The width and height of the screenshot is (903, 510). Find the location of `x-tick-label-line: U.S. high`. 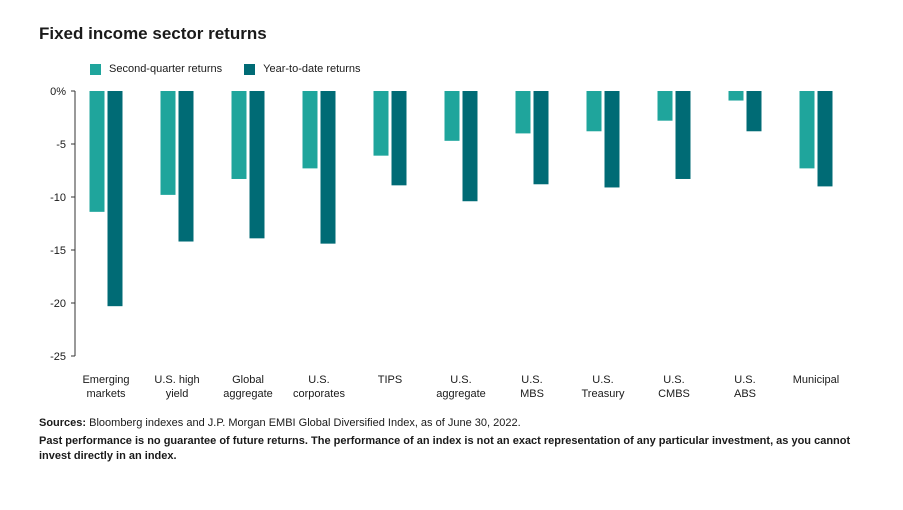

x-tick-label-line: U.S. high is located at coordinates (176, 380).